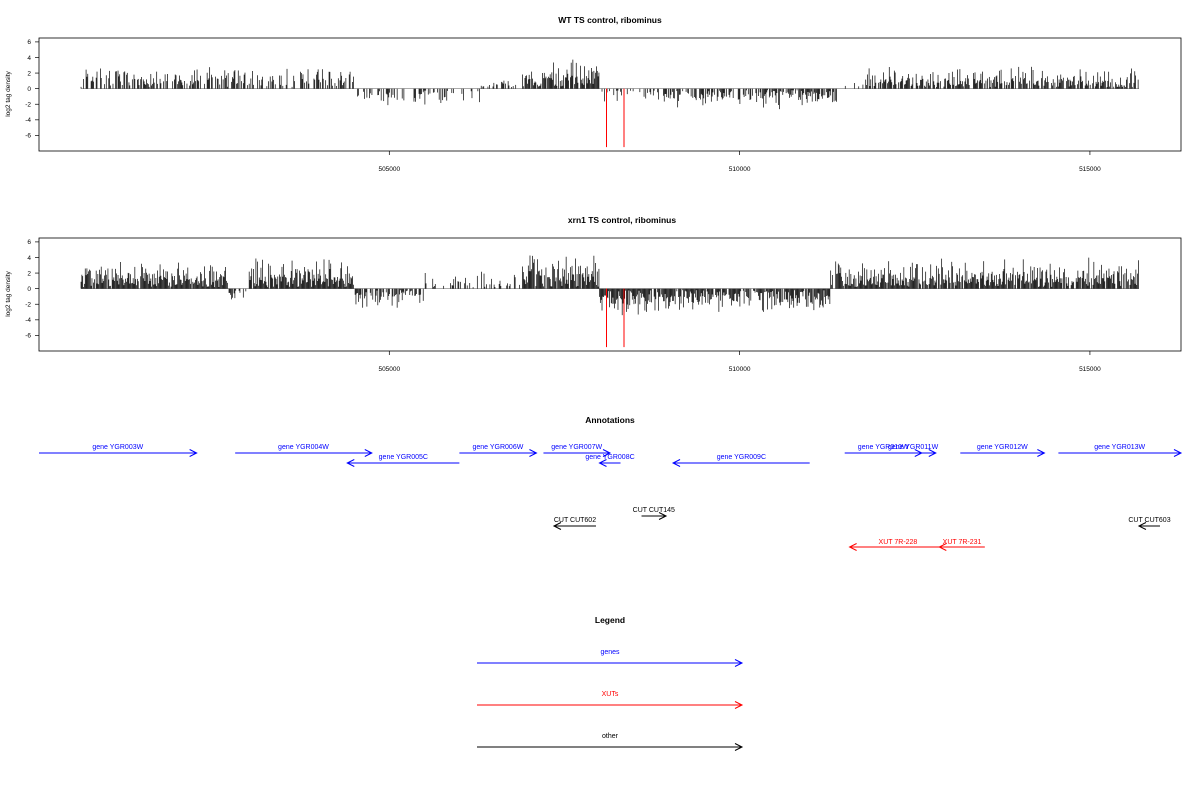  What do you see at coordinates (610, 694) in the screenshot?
I see `legend-label: XUTs` at bounding box center [610, 694].